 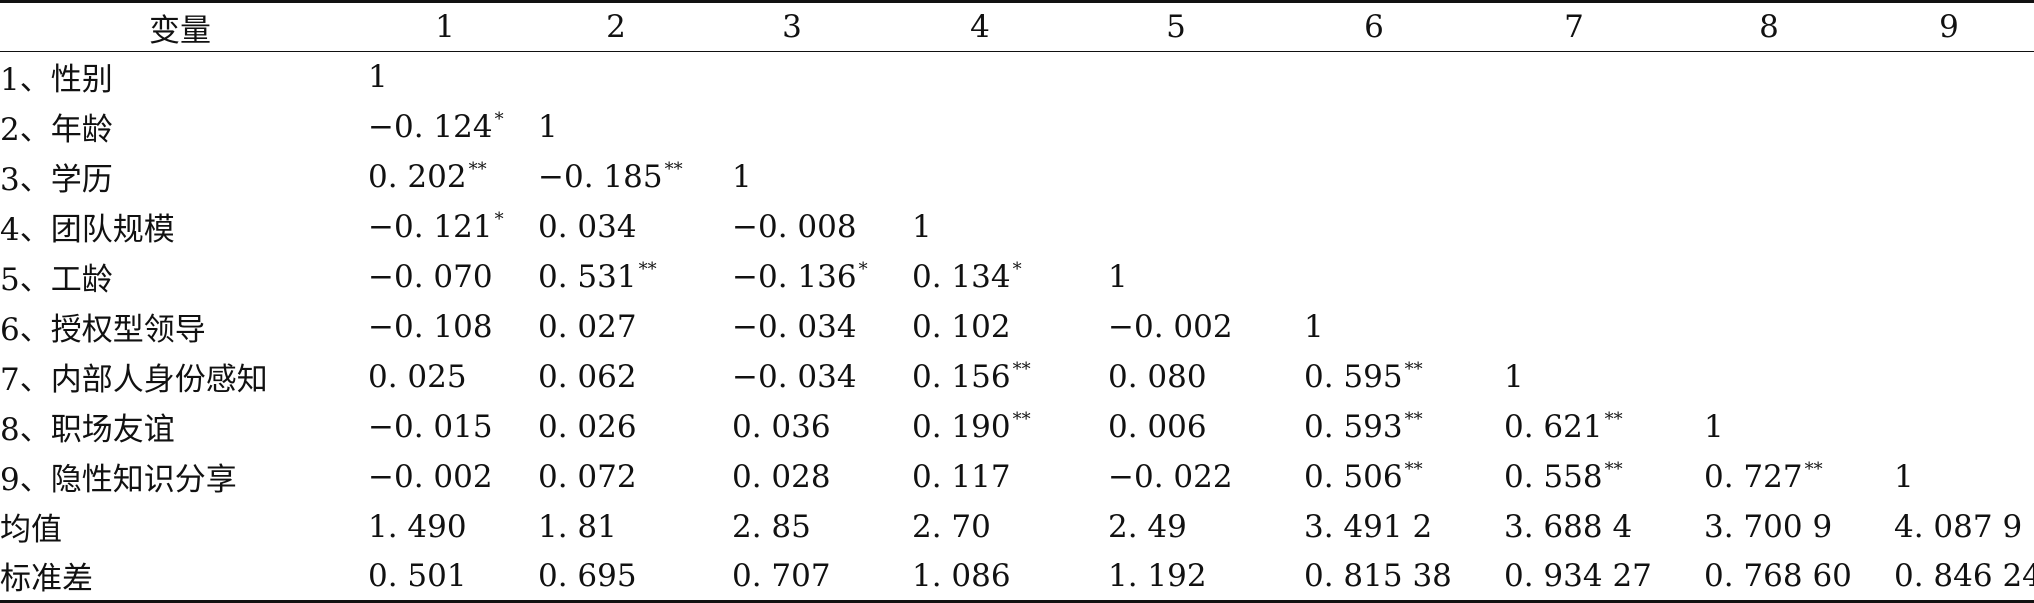 What do you see at coordinates (1353, 376) in the screenshot?
I see `cell-value: 0. 595` at bounding box center [1353, 376].